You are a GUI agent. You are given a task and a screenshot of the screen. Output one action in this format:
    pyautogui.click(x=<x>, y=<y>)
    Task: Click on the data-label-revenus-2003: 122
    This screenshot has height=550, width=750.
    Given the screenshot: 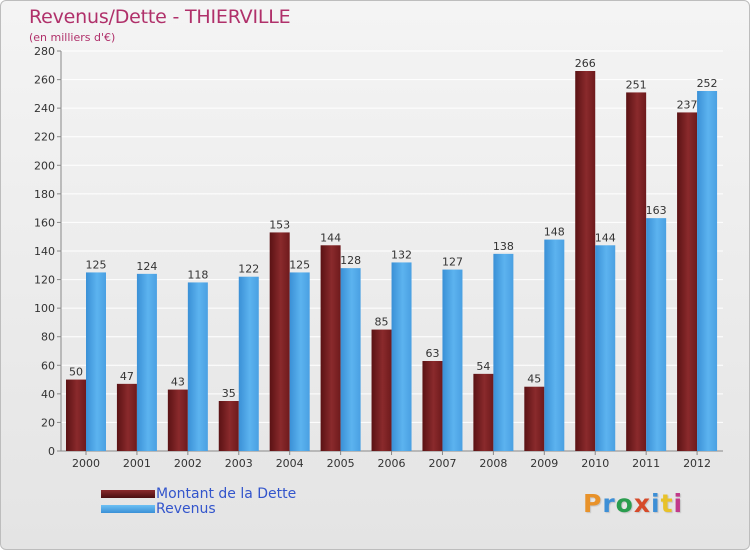 What is the action you would take?
    pyautogui.click(x=248, y=269)
    